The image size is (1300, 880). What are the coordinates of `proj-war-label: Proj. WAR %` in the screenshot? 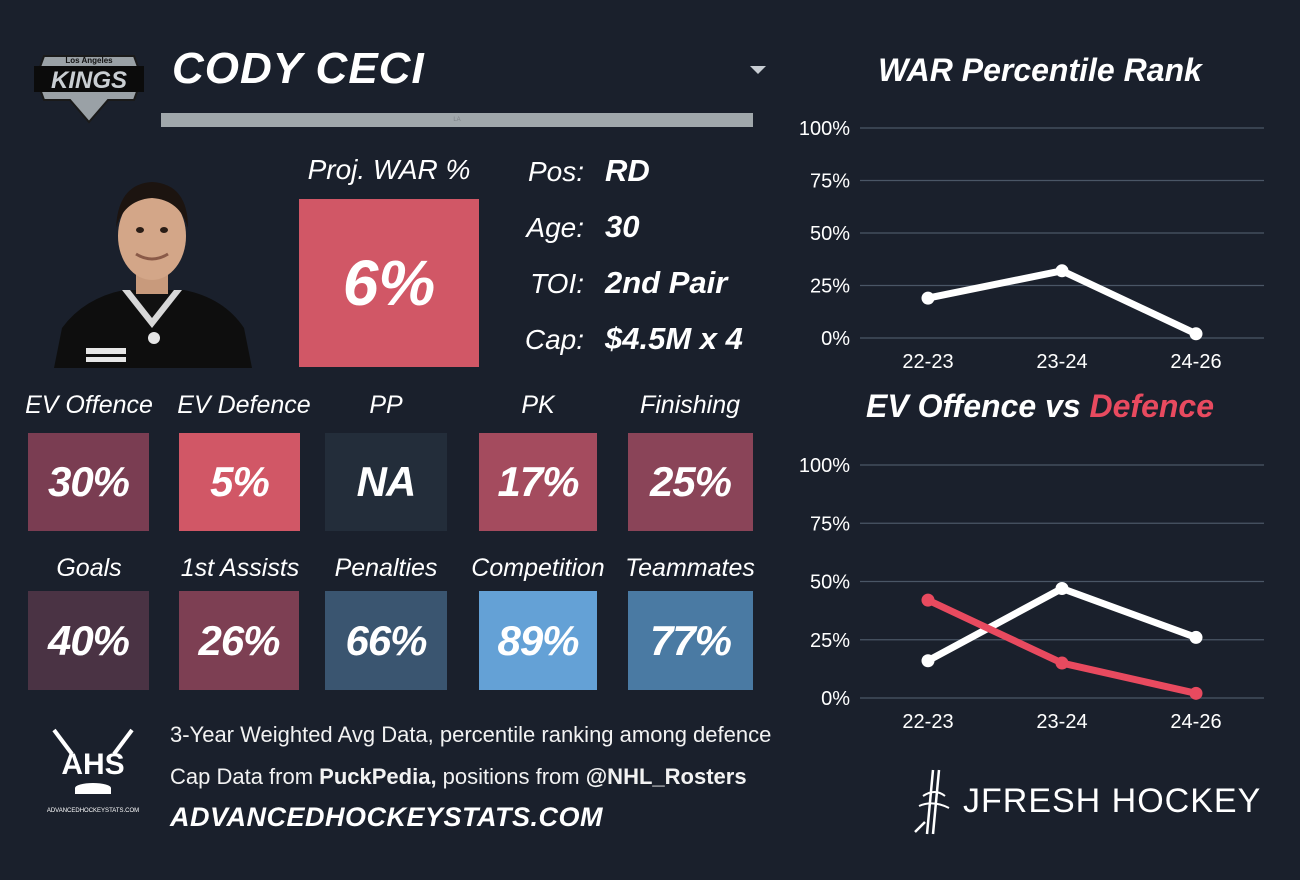 It's located at (389, 169).